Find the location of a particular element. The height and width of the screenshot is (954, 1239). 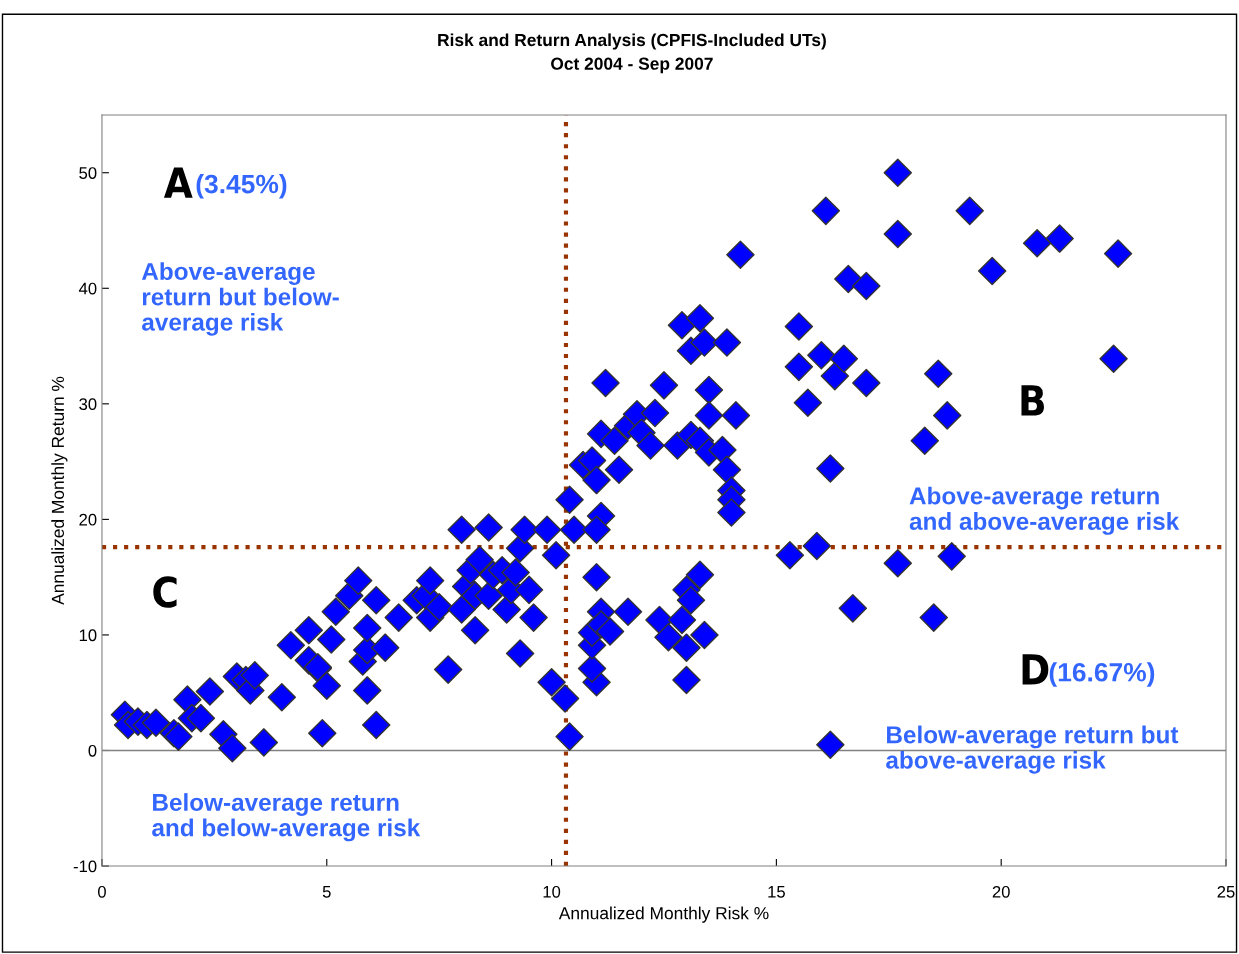

chart-title: Risk and Return Analysis (CPFIS-Included UTs) Oct 2004 - Sep 2007 is located at coordinates (632, 53).